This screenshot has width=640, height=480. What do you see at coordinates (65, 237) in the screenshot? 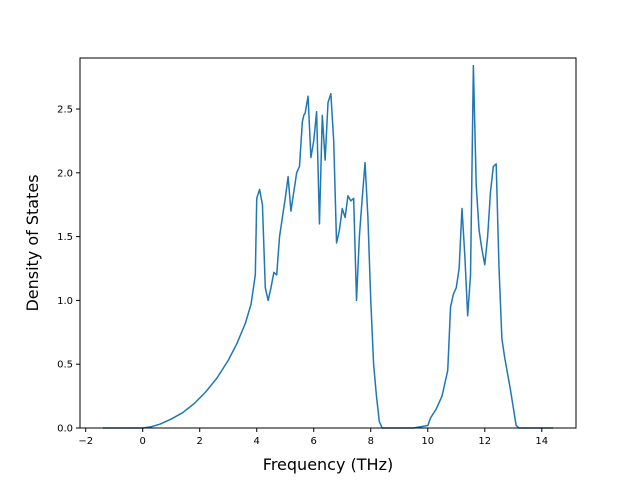
I see `y-tick-label: 1.5` at bounding box center [65, 237].